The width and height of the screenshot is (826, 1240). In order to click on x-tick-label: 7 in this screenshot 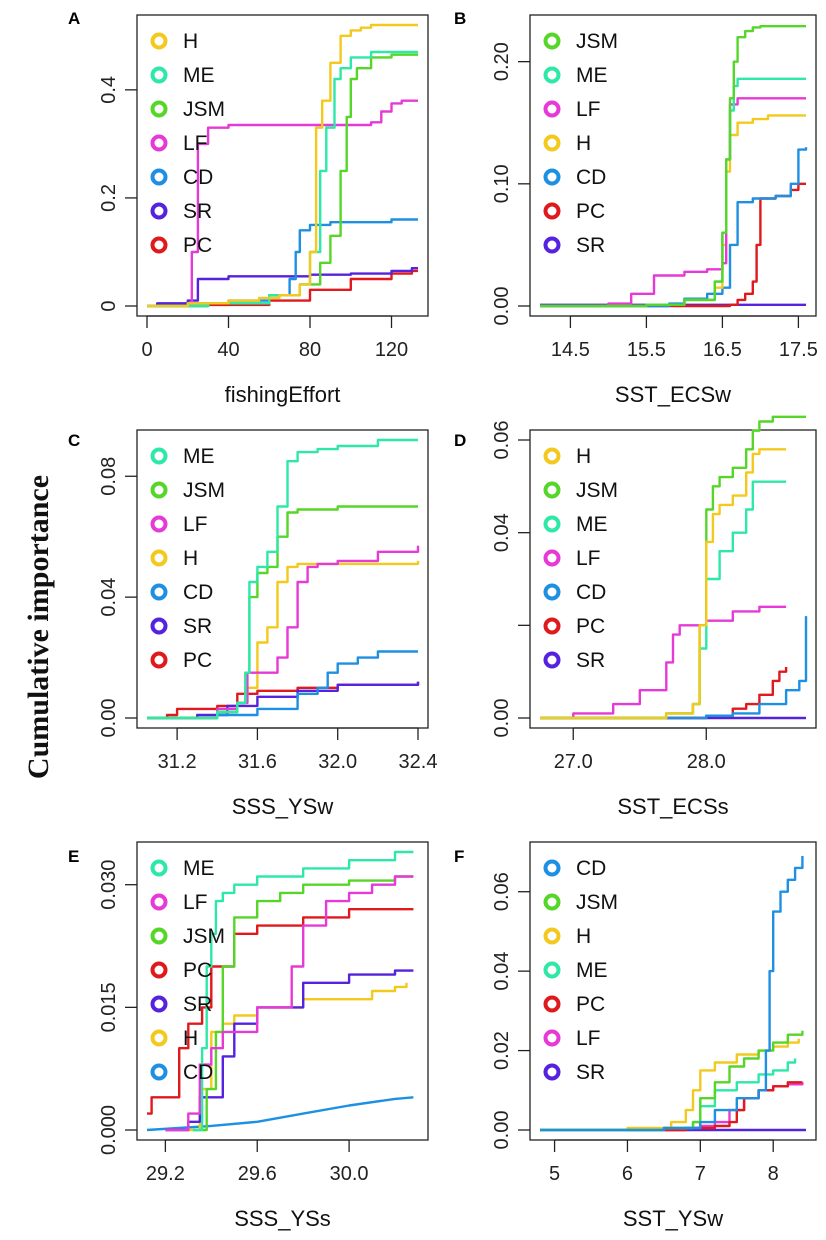, I will do `click(700, 1174)`.